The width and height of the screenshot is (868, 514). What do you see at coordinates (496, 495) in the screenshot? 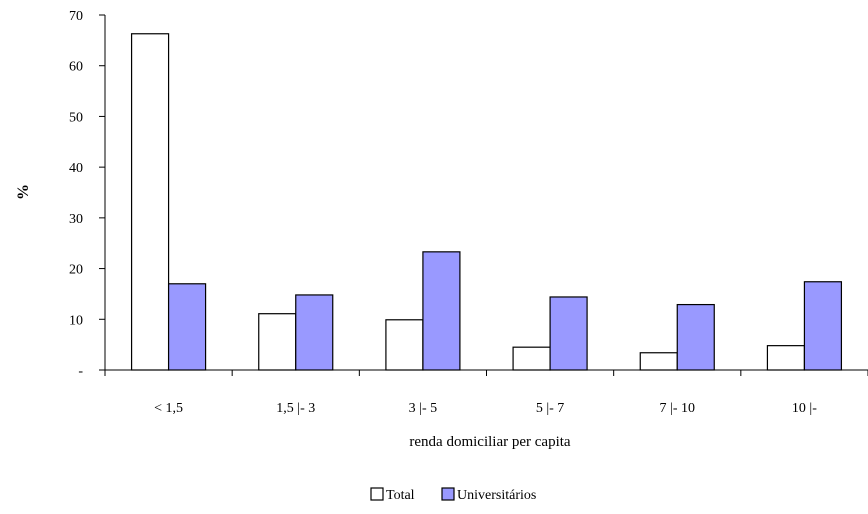
I see `legend-label: Universitários` at bounding box center [496, 495].